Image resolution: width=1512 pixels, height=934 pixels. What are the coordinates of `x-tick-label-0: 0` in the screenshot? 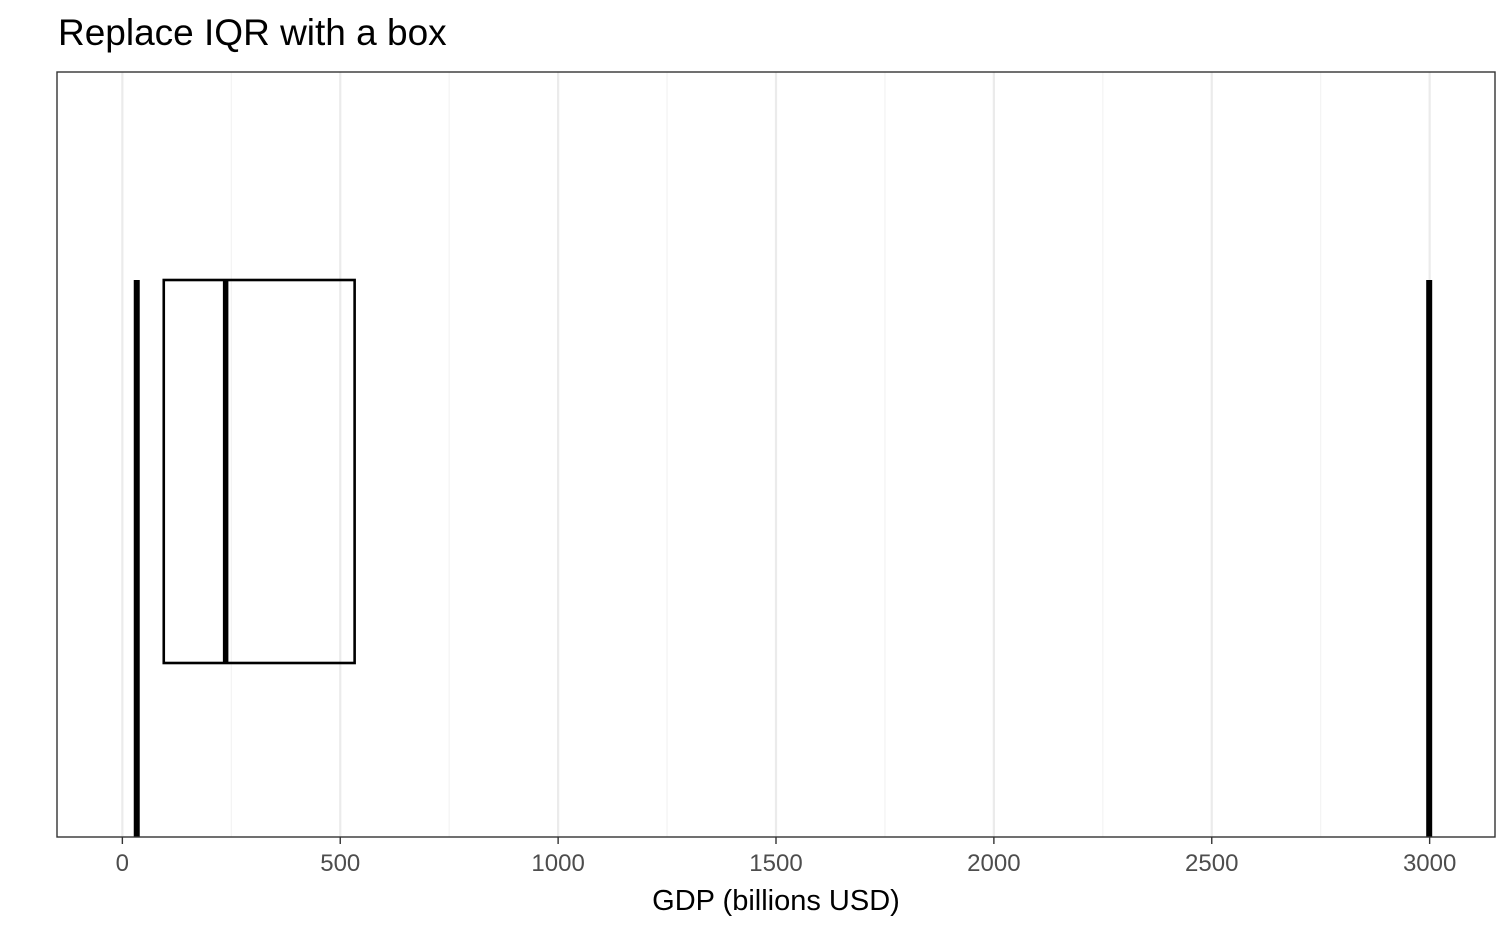 It's located at (122, 863).